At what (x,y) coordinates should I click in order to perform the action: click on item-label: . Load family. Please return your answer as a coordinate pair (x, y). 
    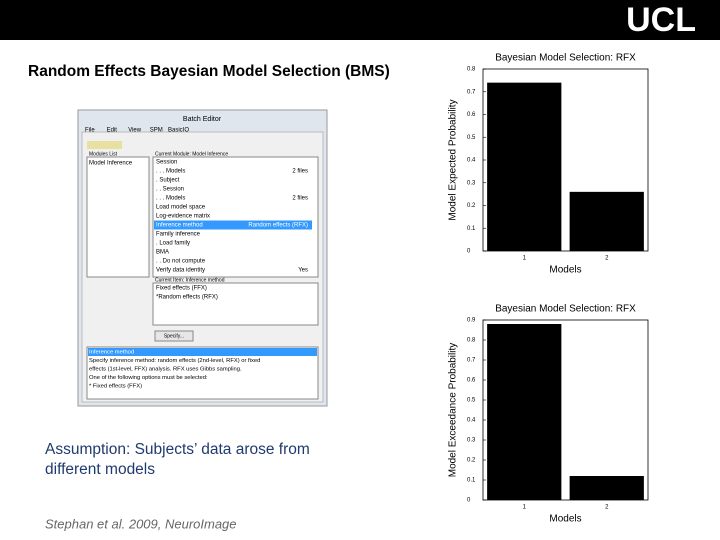
    Looking at the image, I should click on (173, 244).